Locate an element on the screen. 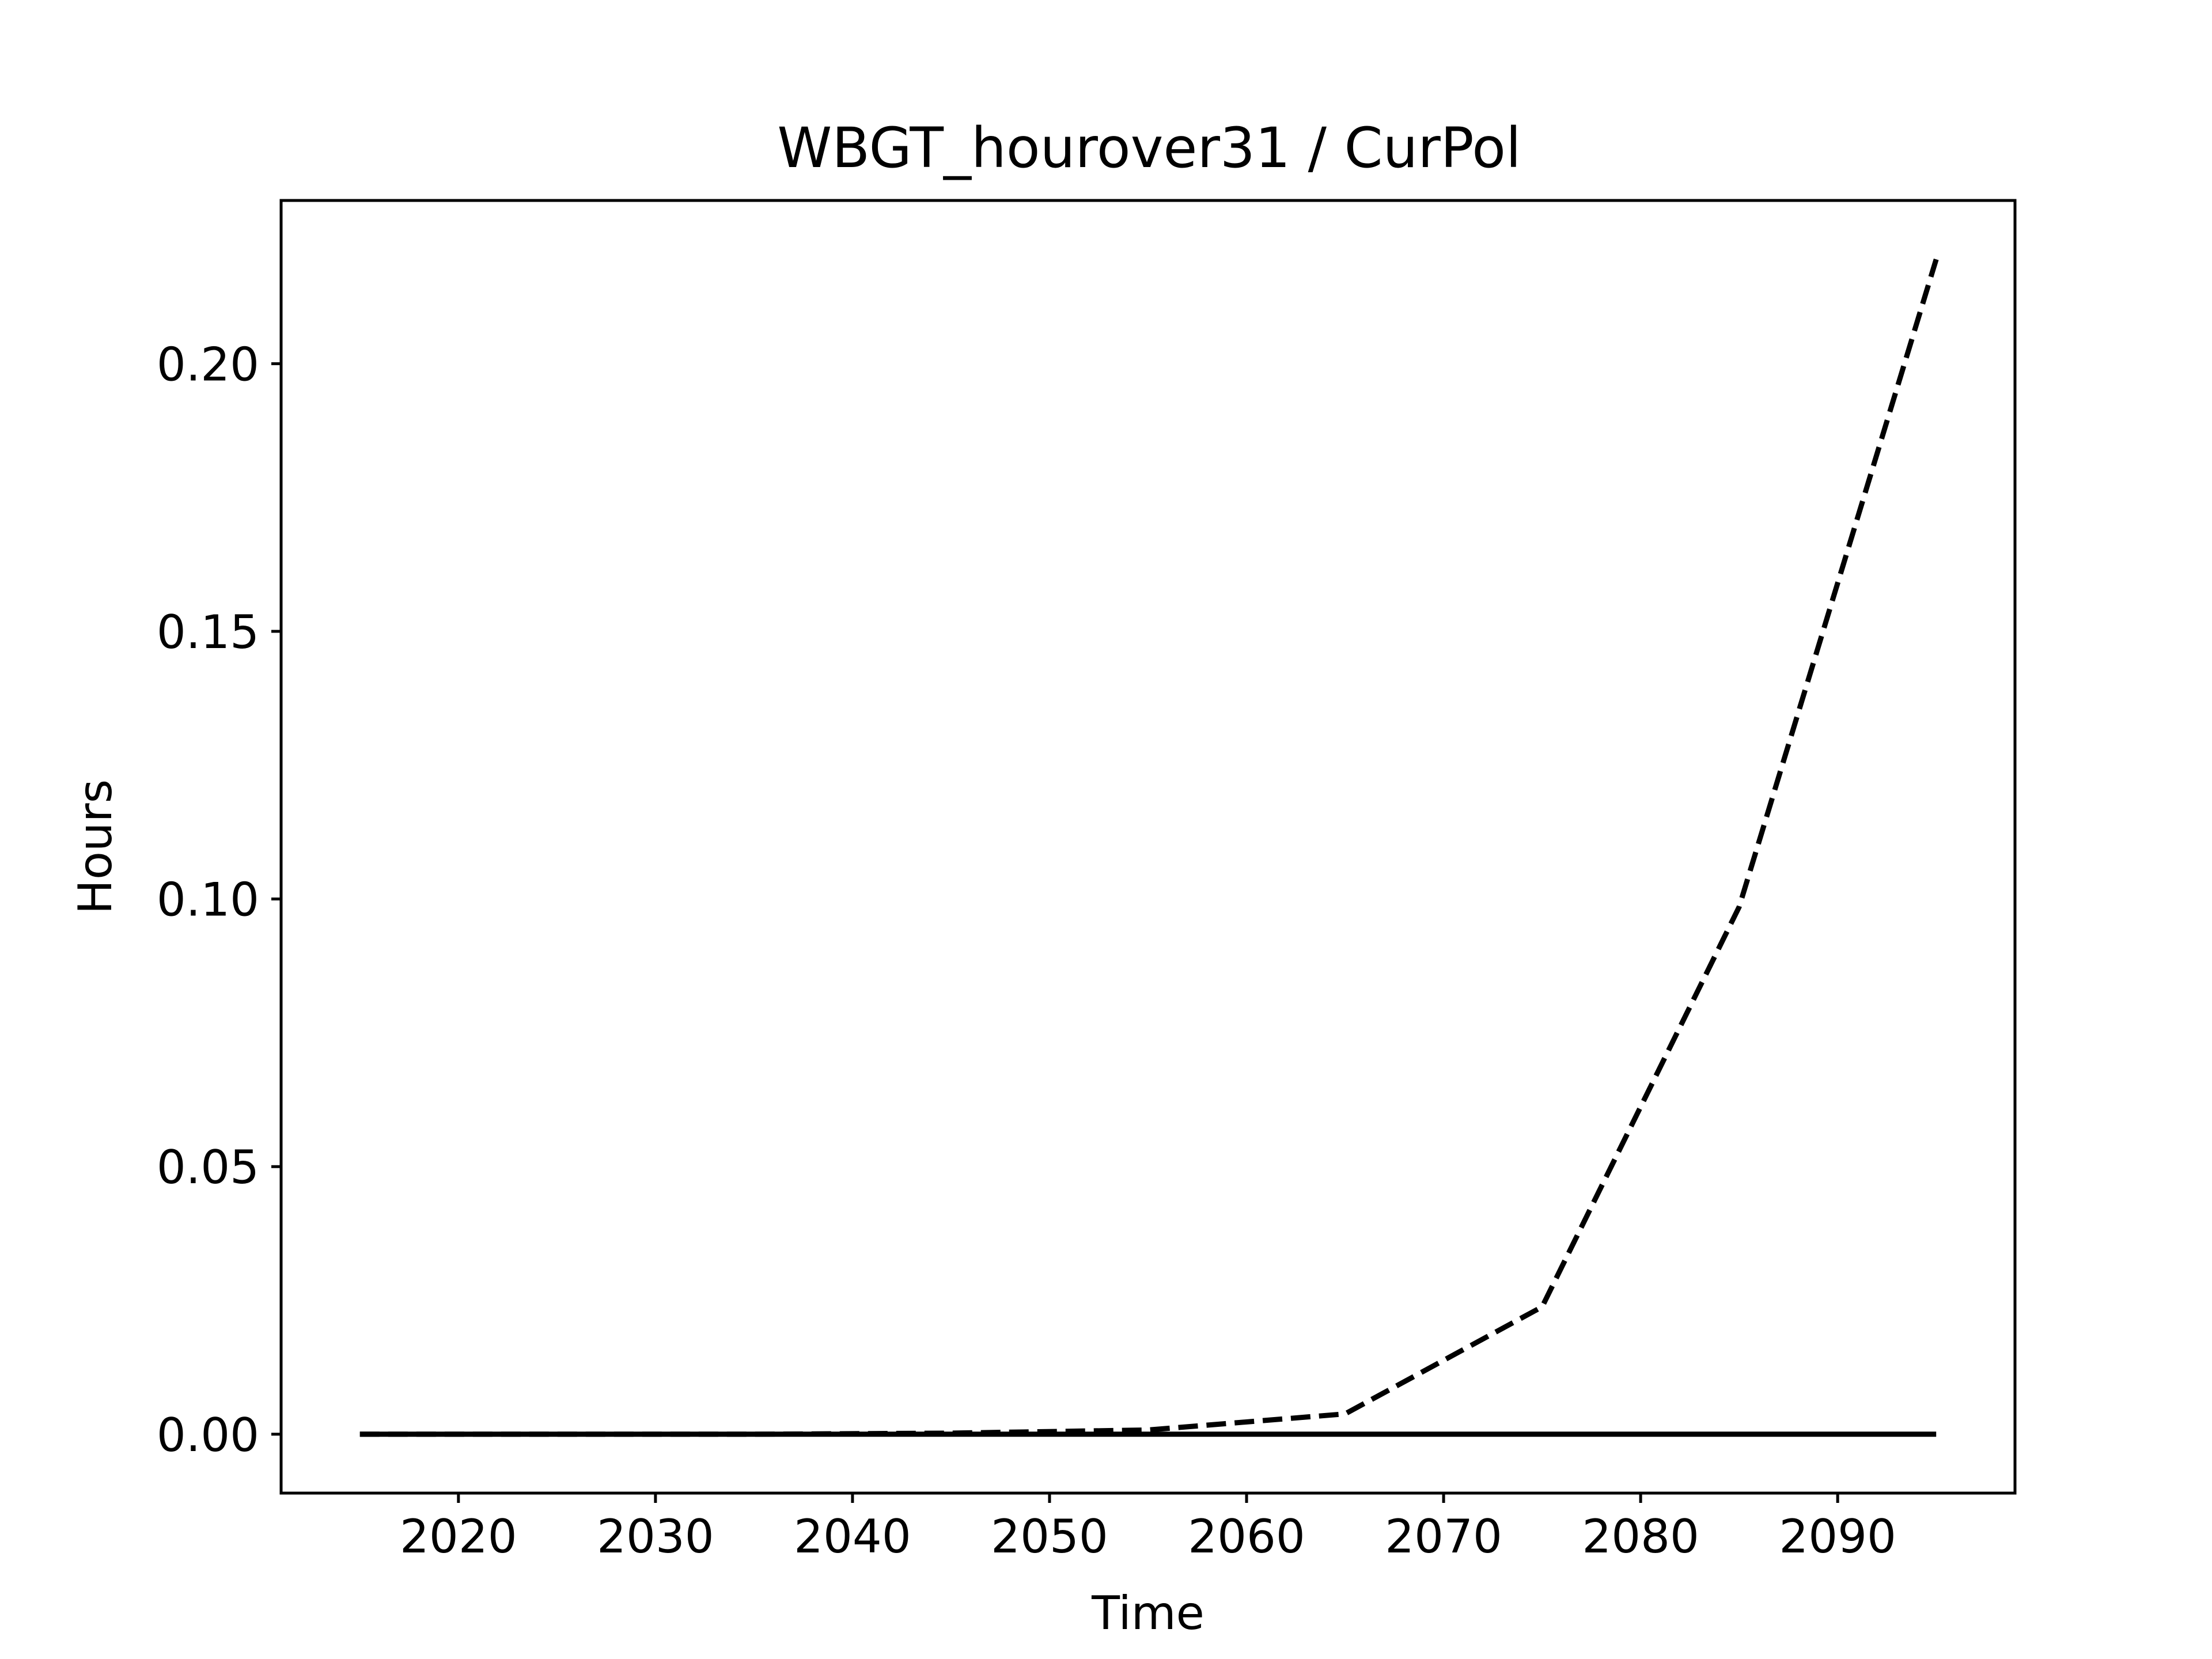  x-tick-label: 2020 is located at coordinates (458, 1536).